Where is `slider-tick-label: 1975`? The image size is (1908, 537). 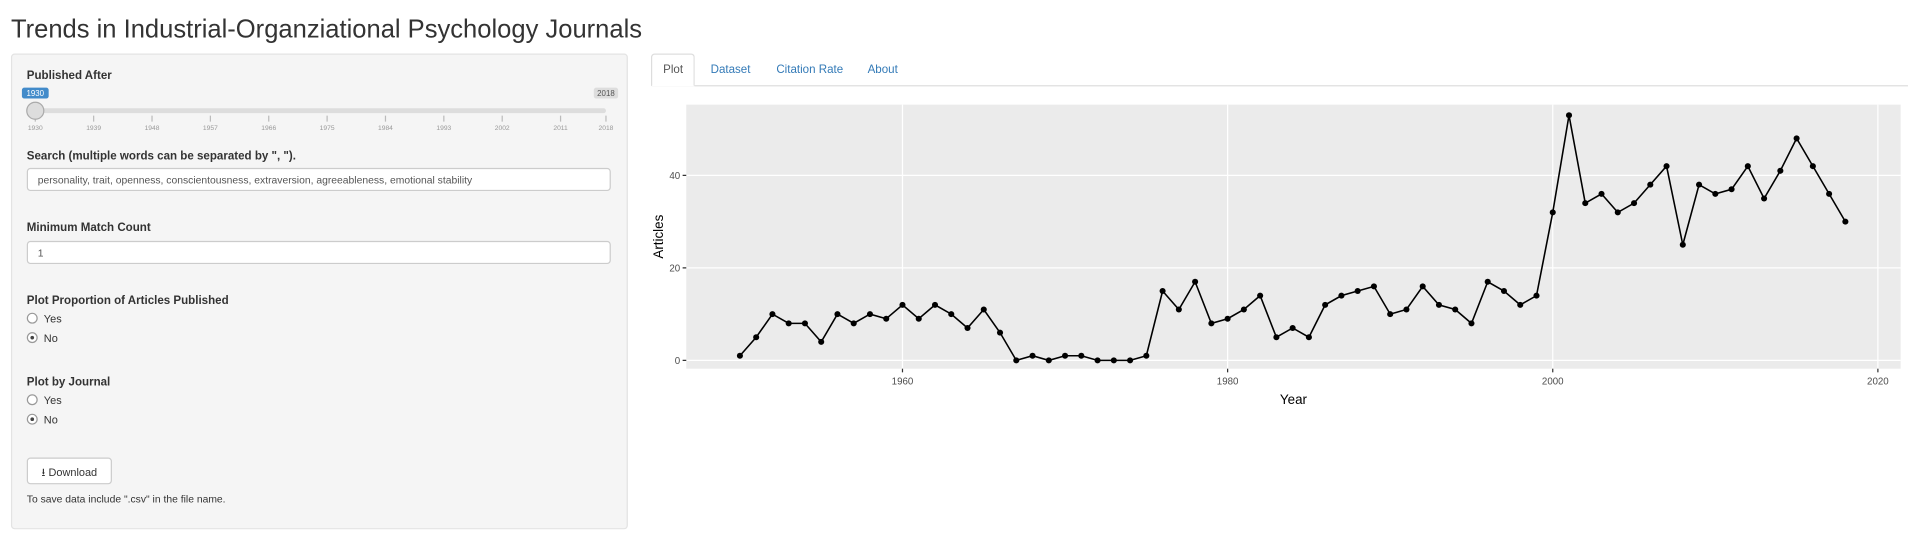
slider-tick-label: 1975 is located at coordinates (327, 128).